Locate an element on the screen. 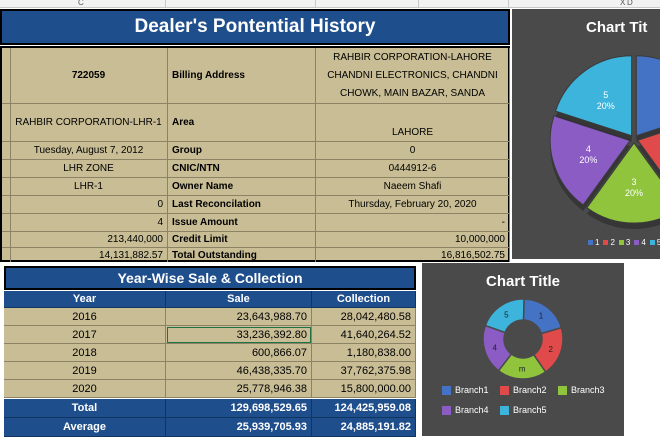 The width and height of the screenshot is (660, 440). dealer-title: Dealer's Pontential History is located at coordinates (255, 27).